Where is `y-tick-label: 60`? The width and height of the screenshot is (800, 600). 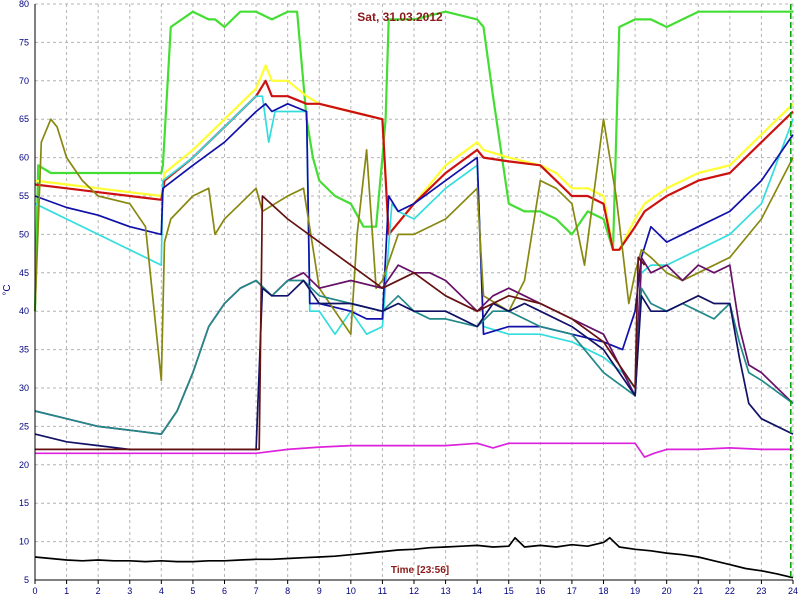 y-tick-label: 60 is located at coordinates (24, 158).